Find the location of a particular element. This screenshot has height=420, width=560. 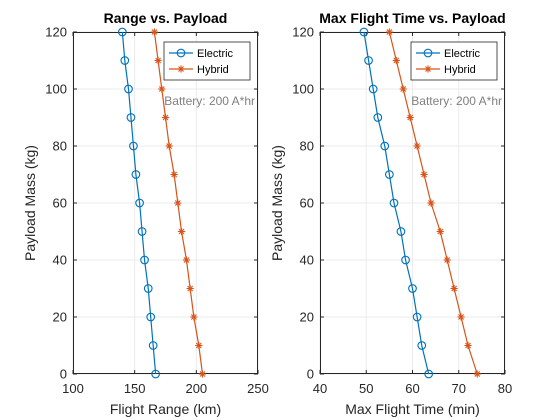

chart-title: Max Flight Time vs. Payload is located at coordinates (412, 18).